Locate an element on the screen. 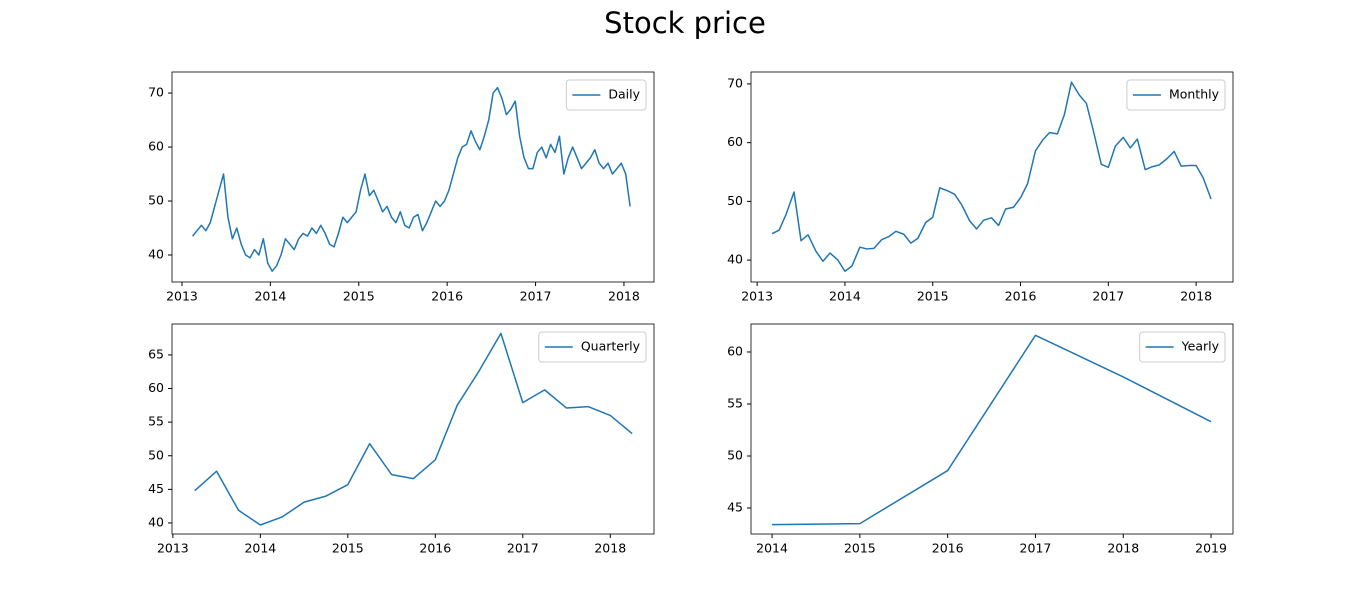  x-tick-label: 2019 is located at coordinates (1211, 548).